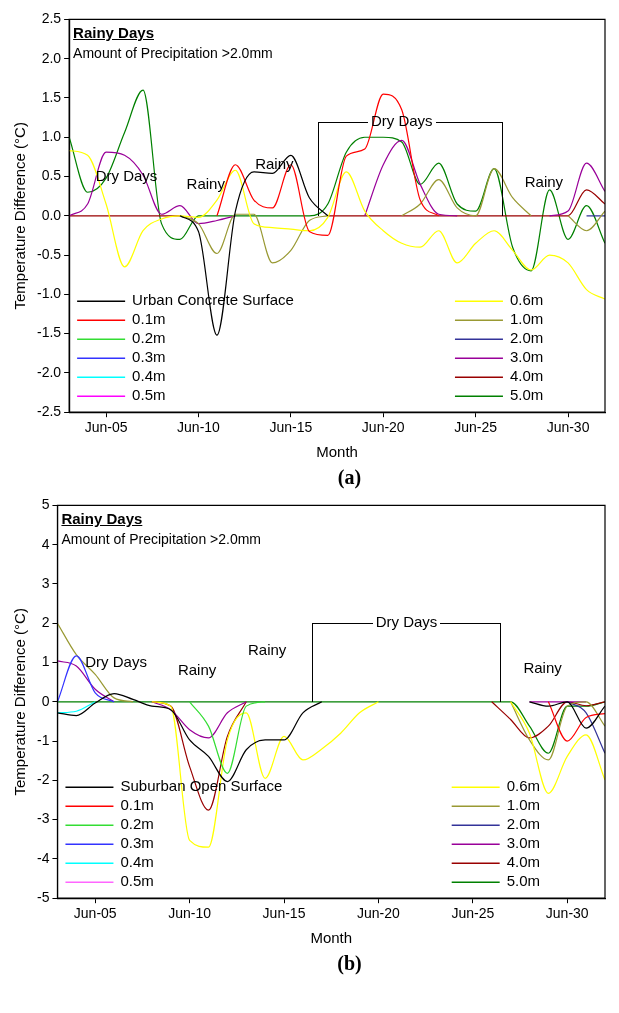 The image size is (619, 1013). What do you see at coordinates (45, 504) in the screenshot?
I see `y-tick-label: 5` at bounding box center [45, 504].